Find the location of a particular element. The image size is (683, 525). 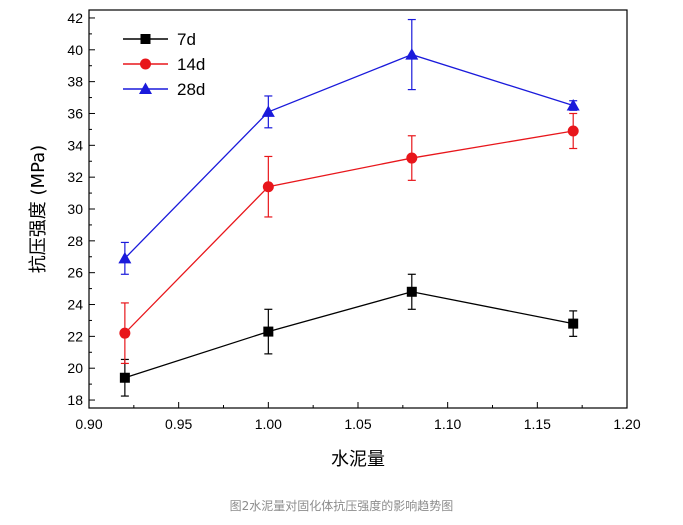

x-tick-label: 1.15 is located at coordinates (537, 424).